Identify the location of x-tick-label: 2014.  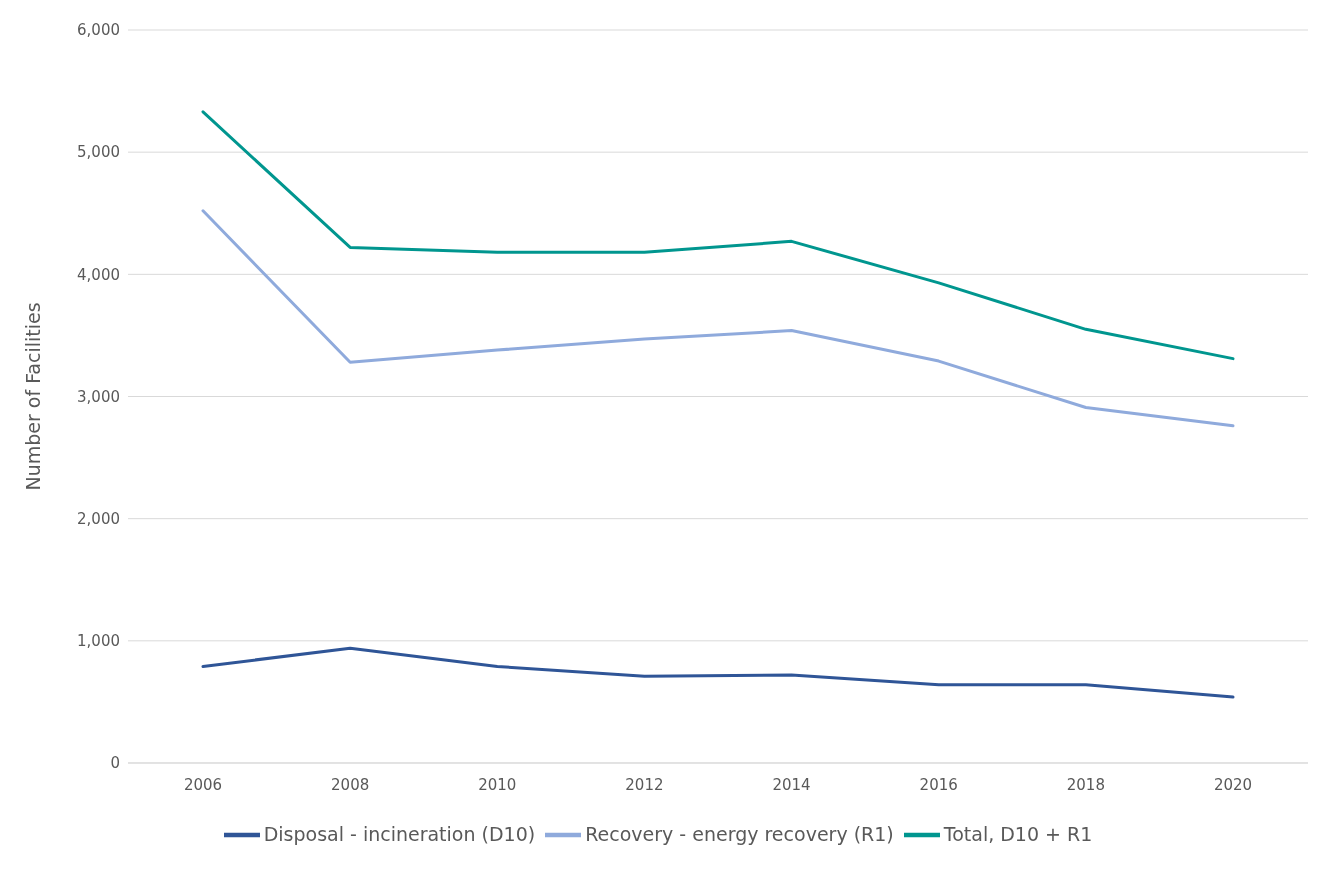
(791, 784).